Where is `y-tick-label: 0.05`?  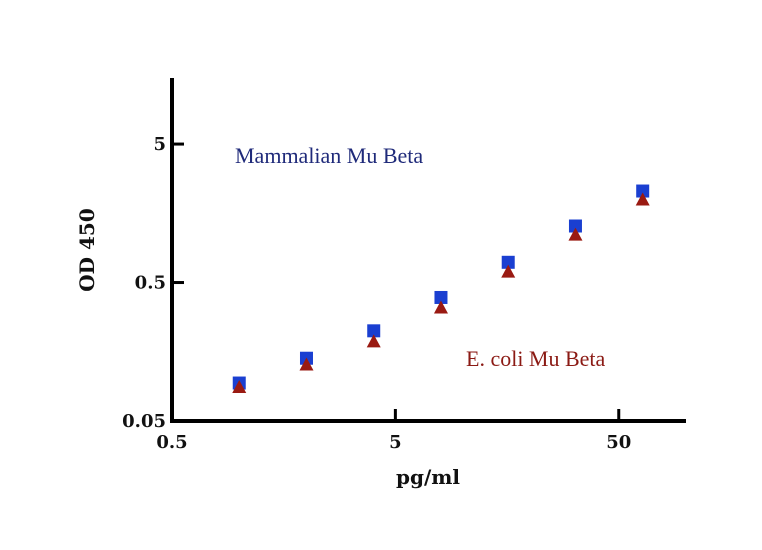 y-tick-label: 0.05 is located at coordinates (144, 421).